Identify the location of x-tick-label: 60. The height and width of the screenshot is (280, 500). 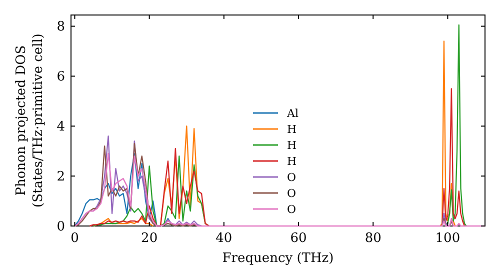
(298, 238).